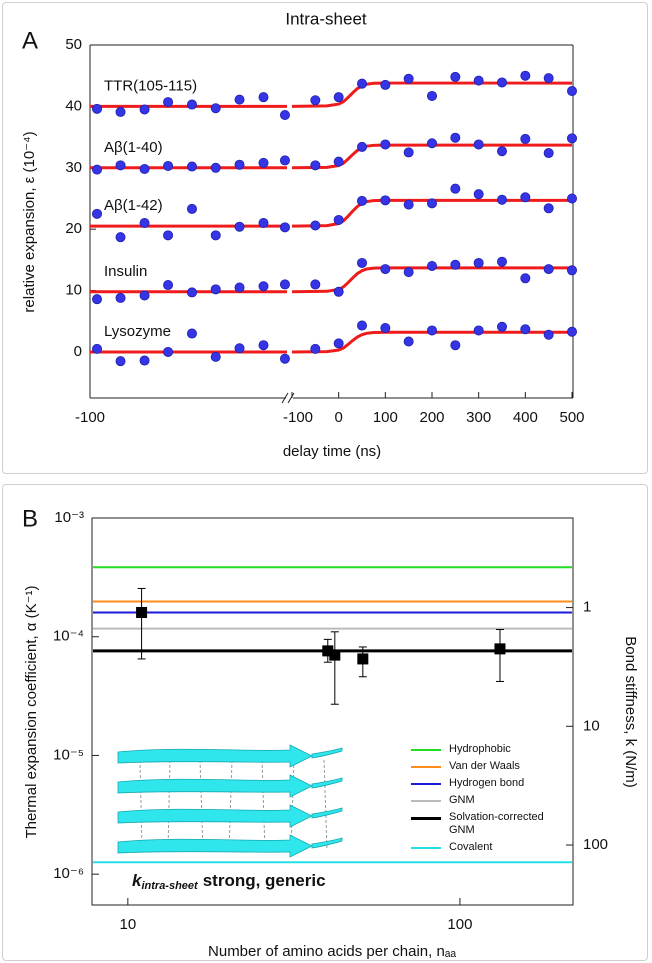 Image resolution: width=652 pixels, height=963 pixels. Describe the element at coordinates (496, 823) in the screenshot. I see `legend-label: Solvation-corrected GNM` at that location.